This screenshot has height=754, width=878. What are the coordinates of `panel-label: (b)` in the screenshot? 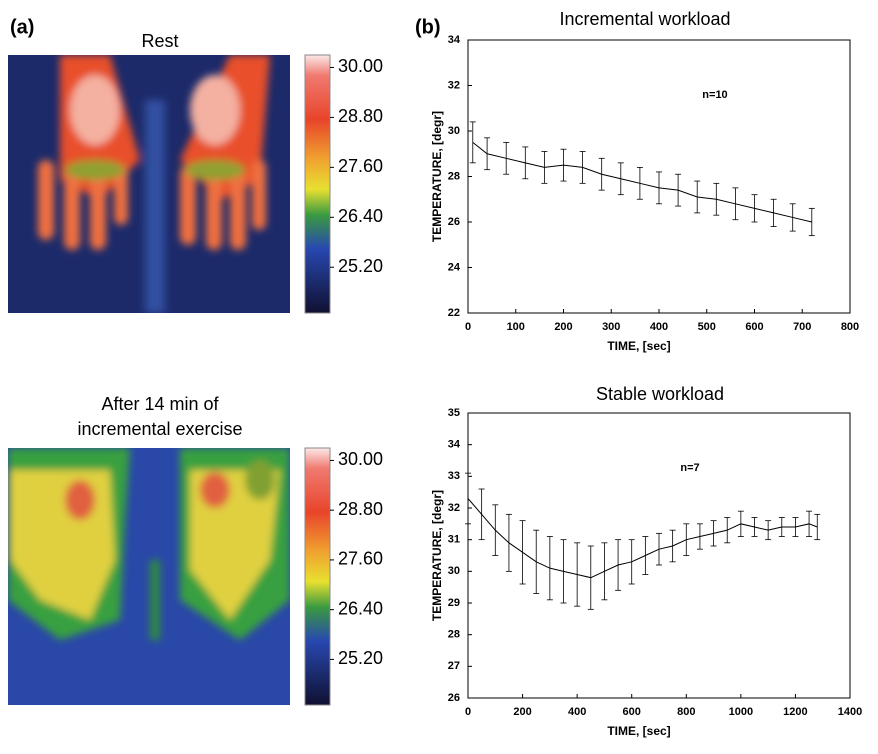 It's located at (428, 27).